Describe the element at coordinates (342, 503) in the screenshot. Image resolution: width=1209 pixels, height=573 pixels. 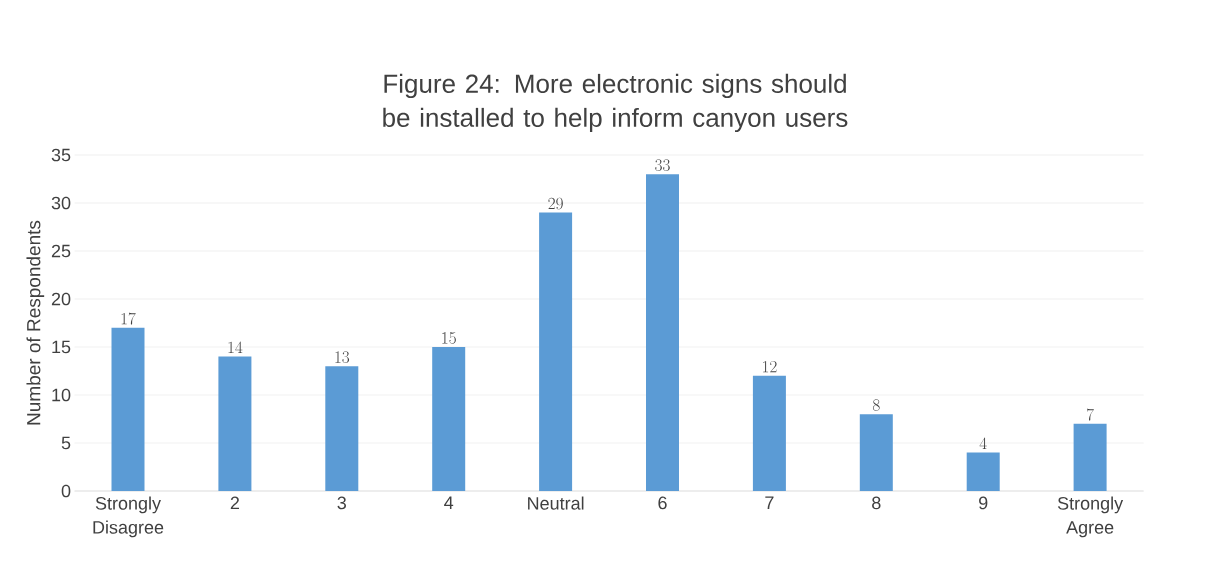
I see `x-tick-label: 3` at that location.